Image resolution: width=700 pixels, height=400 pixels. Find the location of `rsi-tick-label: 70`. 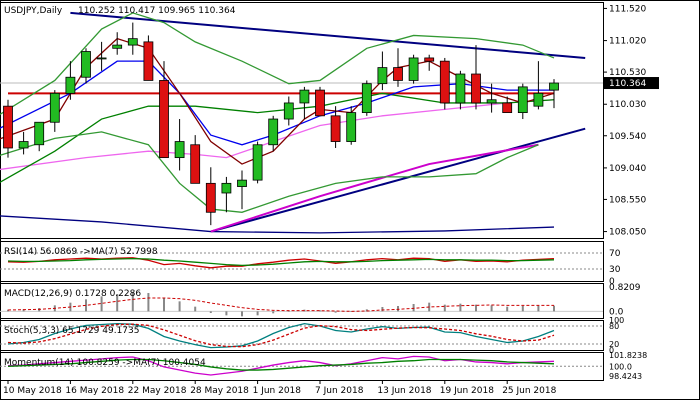

rsi-tick-label: 70 is located at coordinates (615, 254).